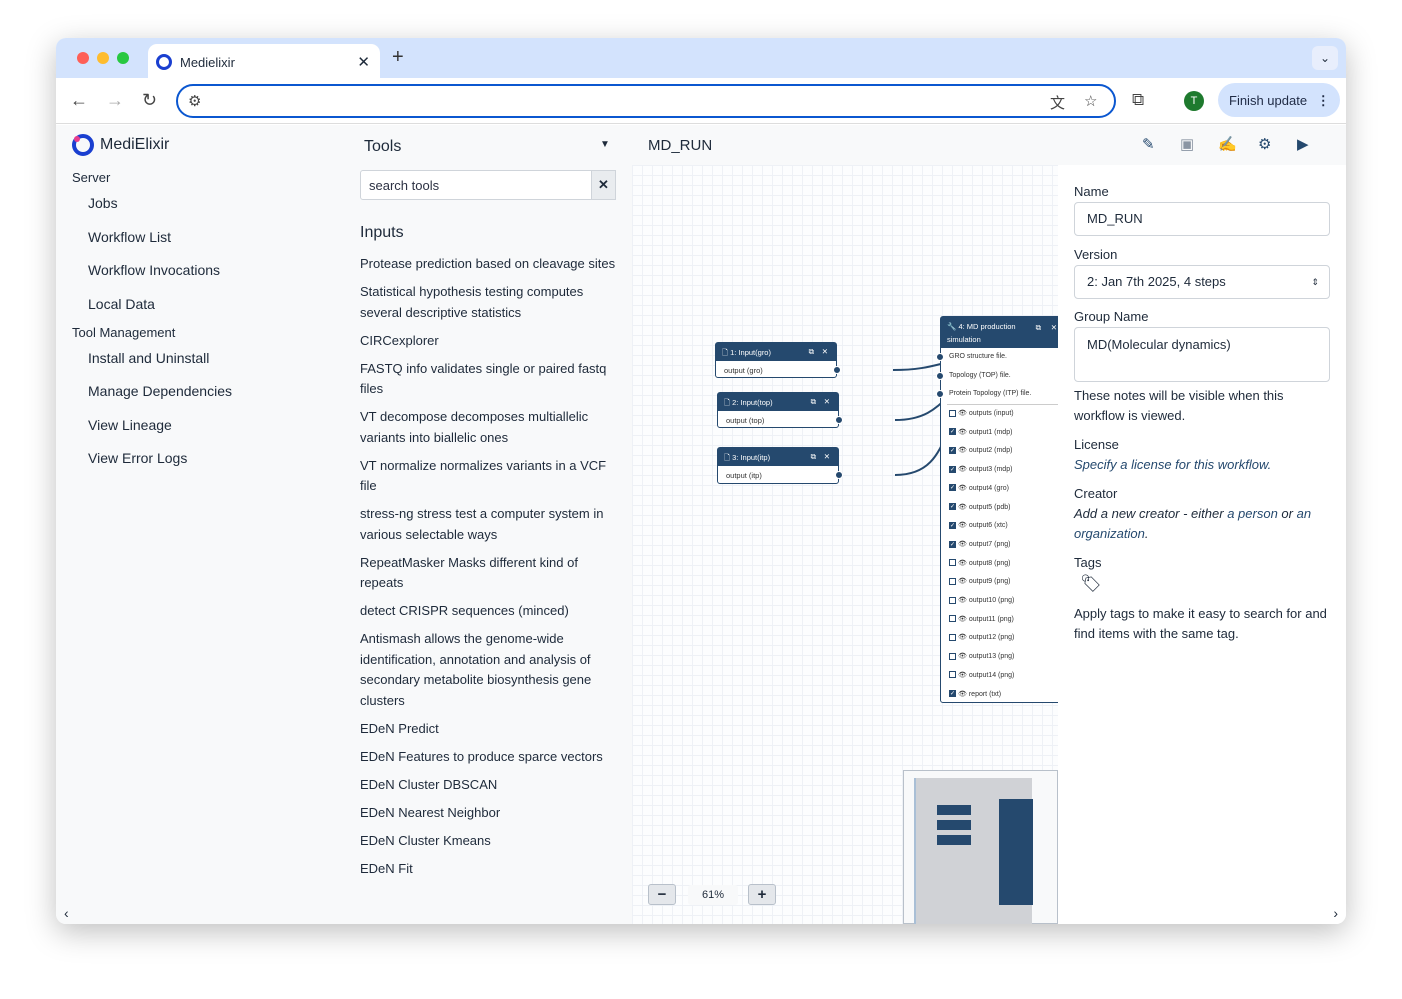  What do you see at coordinates (123, 58) in the screenshot?
I see `maximize-window-button` at bounding box center [123, 58].